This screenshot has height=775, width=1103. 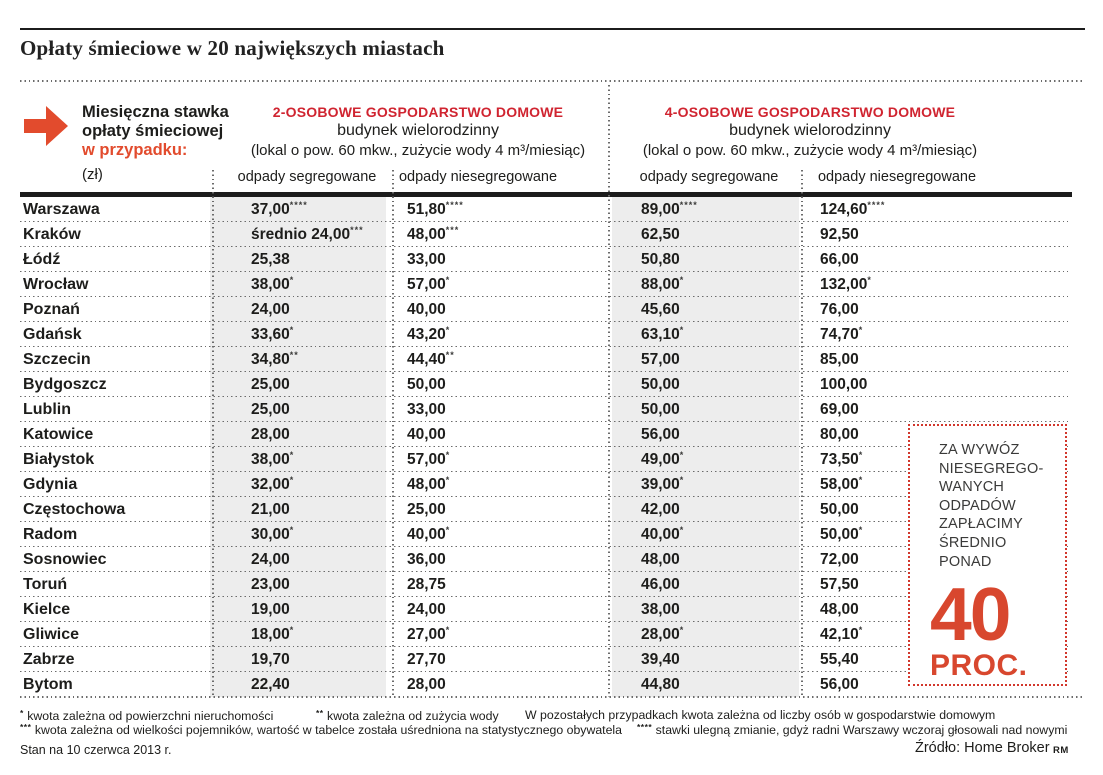 I want to click on table-row: Zabrze 19,70 27,70 39,40 55,40, so click(x=544, y=660).